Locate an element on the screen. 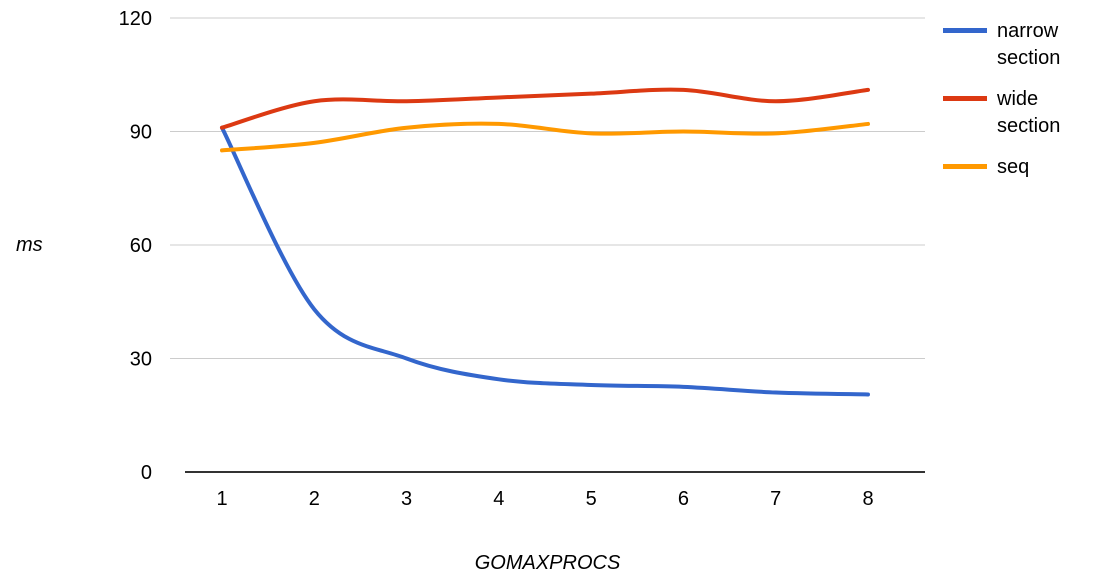 The width and height of the screenshot is (1098, 584). y-tick-label: 60 is located at coordinates (141, 246).